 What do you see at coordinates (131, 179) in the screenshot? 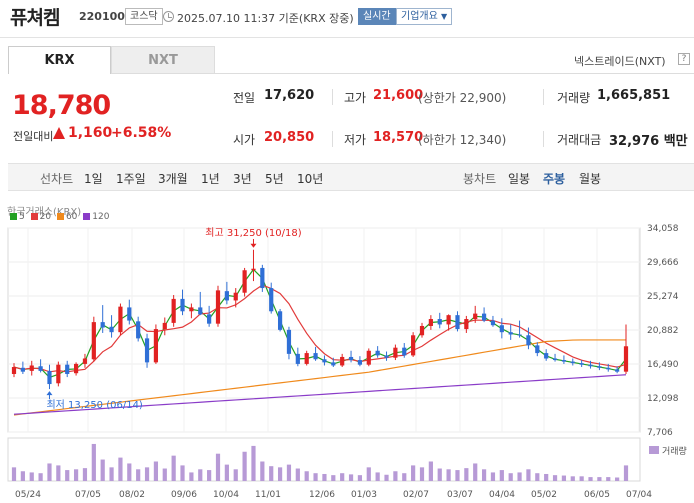
I see `period-1w: 1주일` at bounding box center [131, 179].